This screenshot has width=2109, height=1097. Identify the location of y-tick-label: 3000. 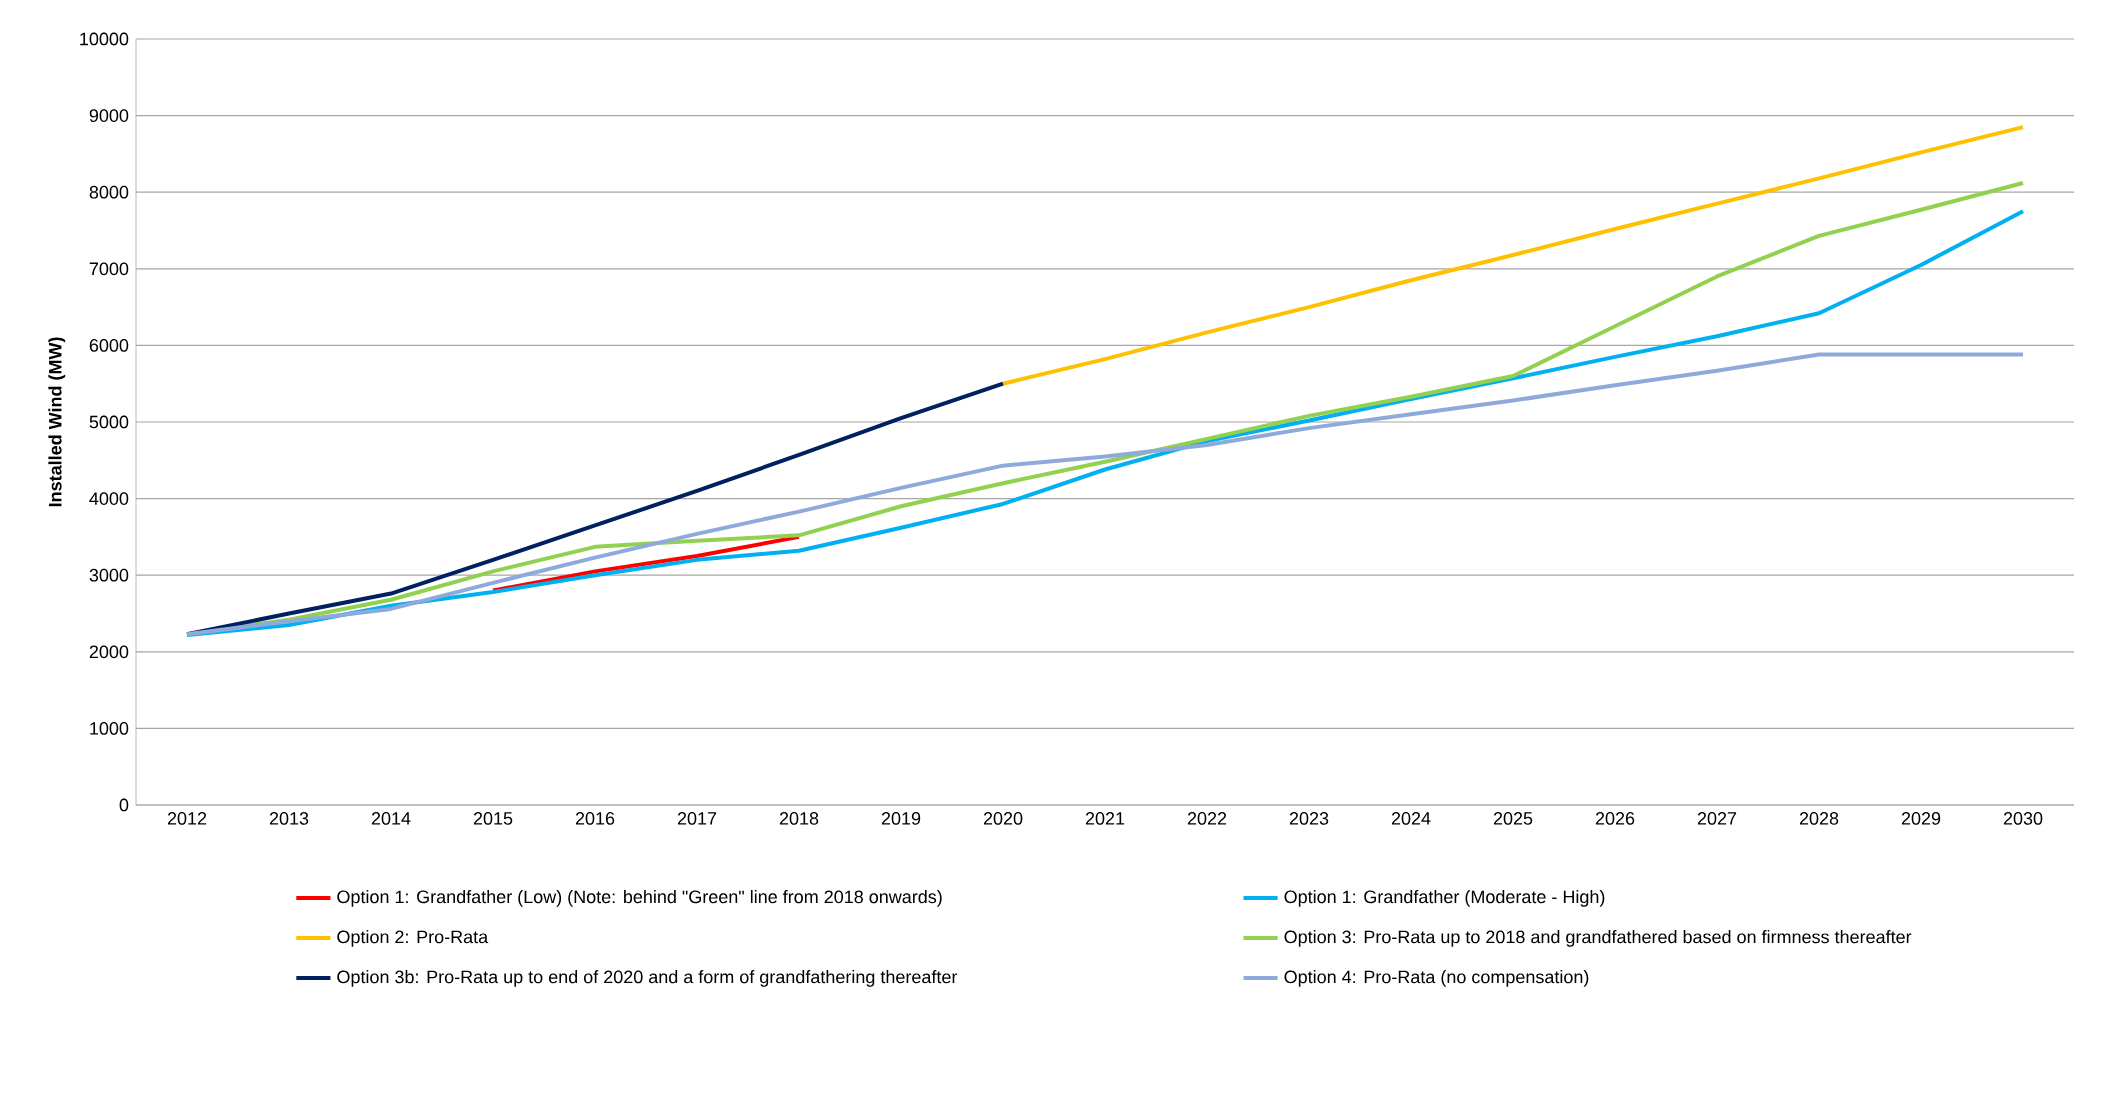
(109, 575).